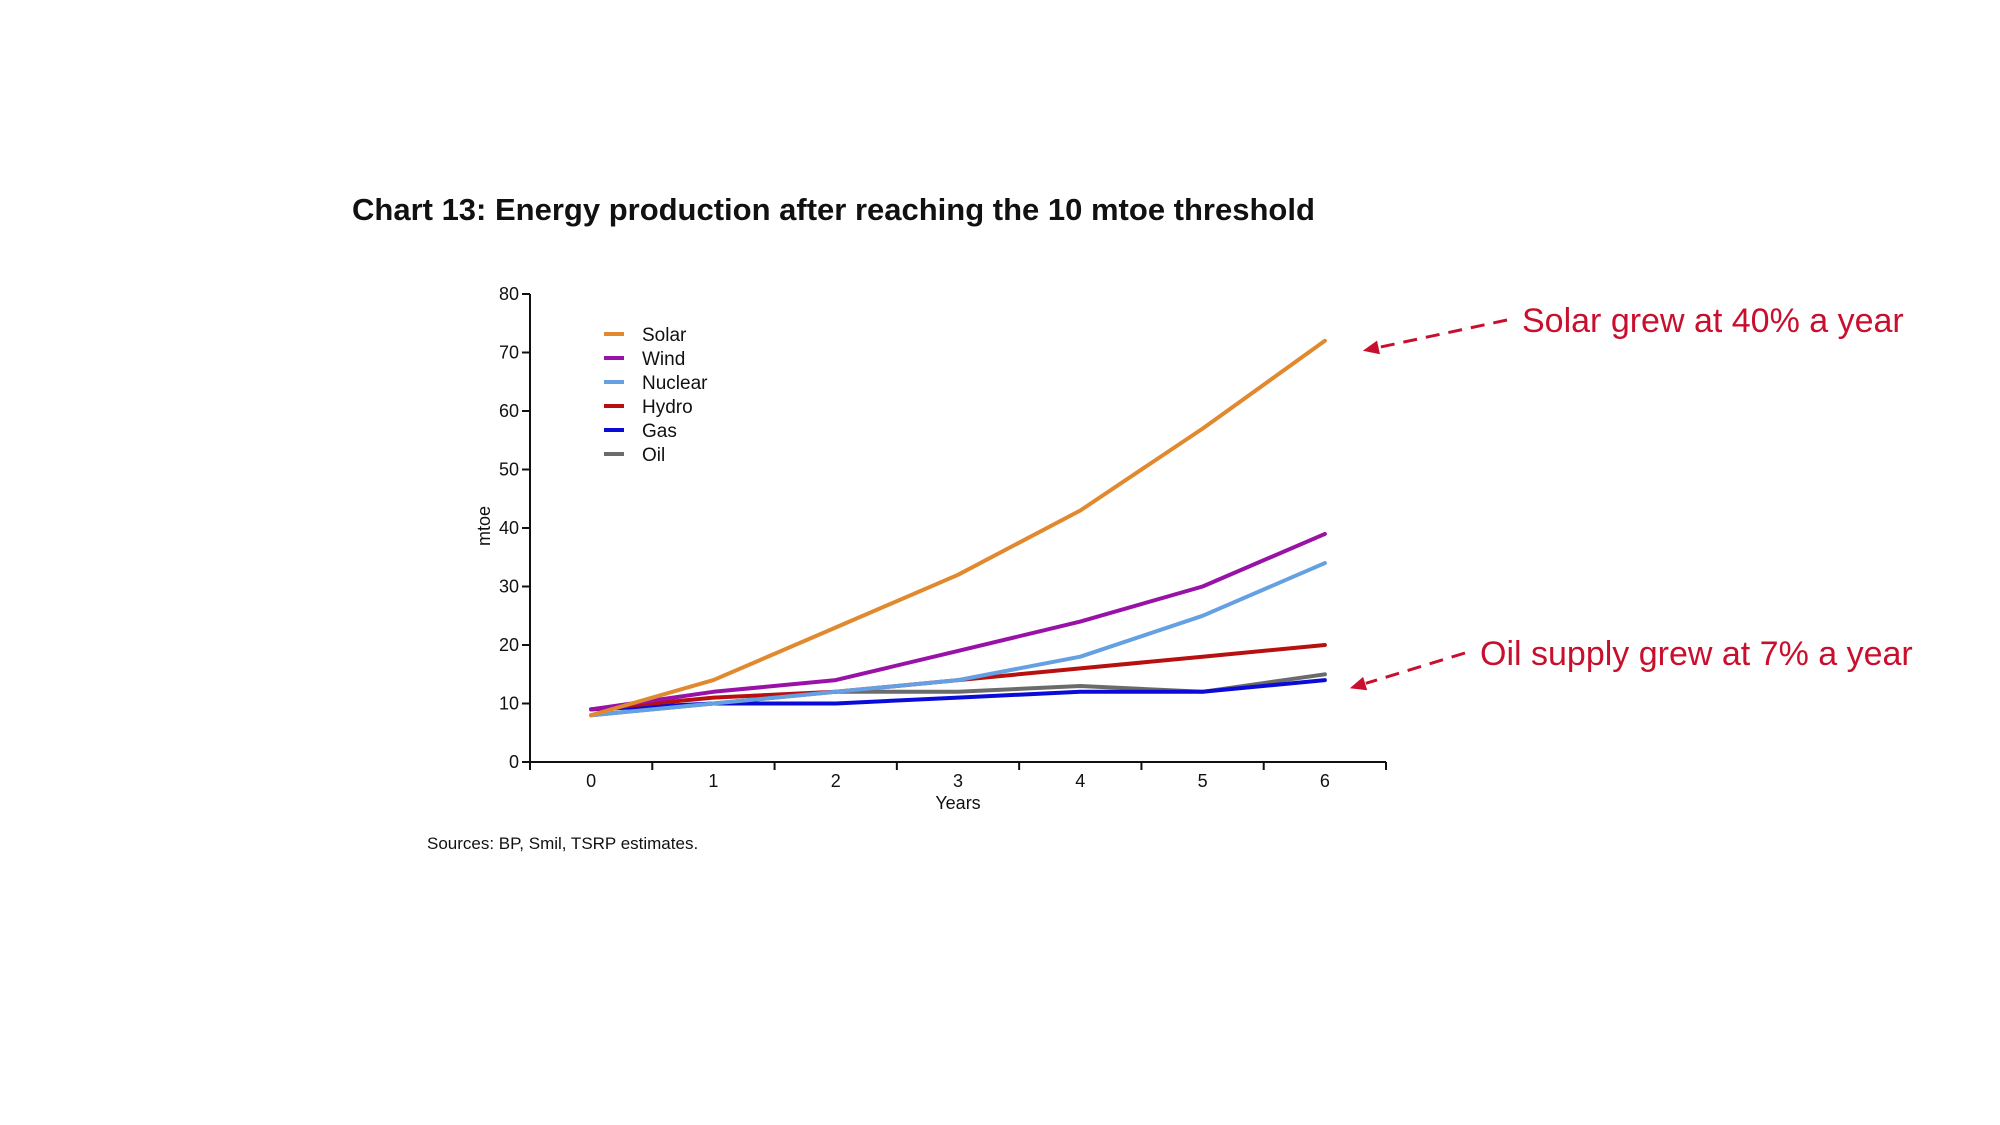 This screenshot has height=1125, width=2000. I want to click on y-tick-label: 50, so click(509, 470).